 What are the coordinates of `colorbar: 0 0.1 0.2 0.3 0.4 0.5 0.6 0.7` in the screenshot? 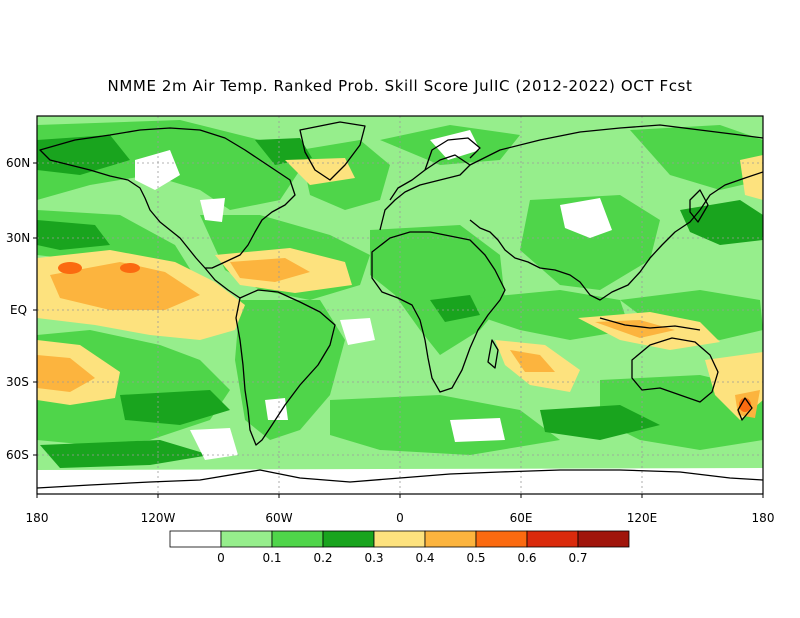 It's located at (399, 547).